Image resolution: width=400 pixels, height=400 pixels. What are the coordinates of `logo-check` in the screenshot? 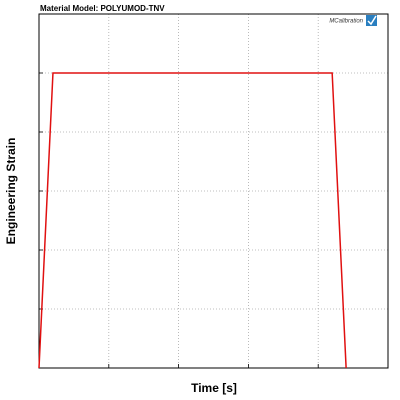 It's located at (372, 20).